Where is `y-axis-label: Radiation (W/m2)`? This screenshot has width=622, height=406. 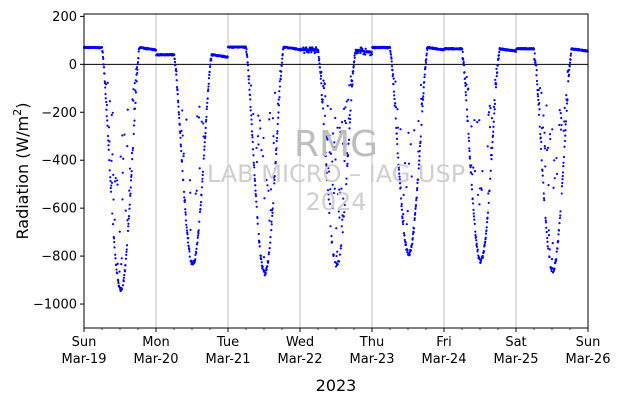 y-axis-label: Radiation (W/m2) is located at coordinates (21, 171).